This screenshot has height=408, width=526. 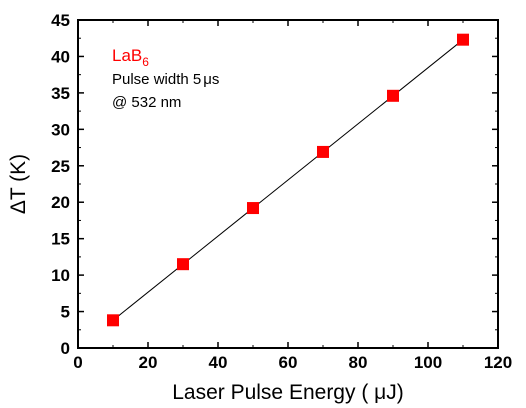 I want to click on y-axis-label-delta: Δ, so click(x=18, y=207).